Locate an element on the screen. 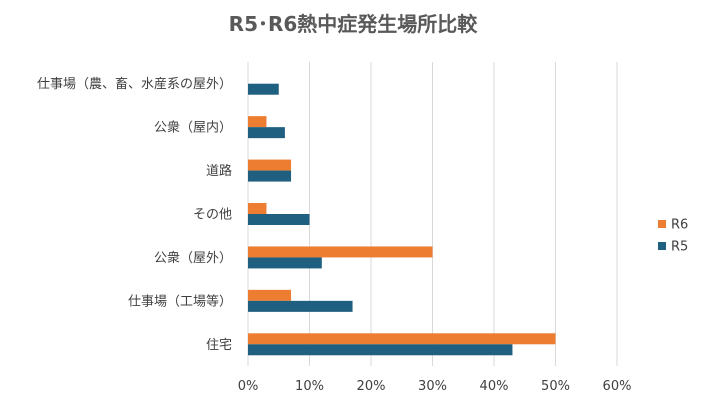 This screenshot has height=404, width=706. x-tick-label: 60% is located at coordinates (617, 386).